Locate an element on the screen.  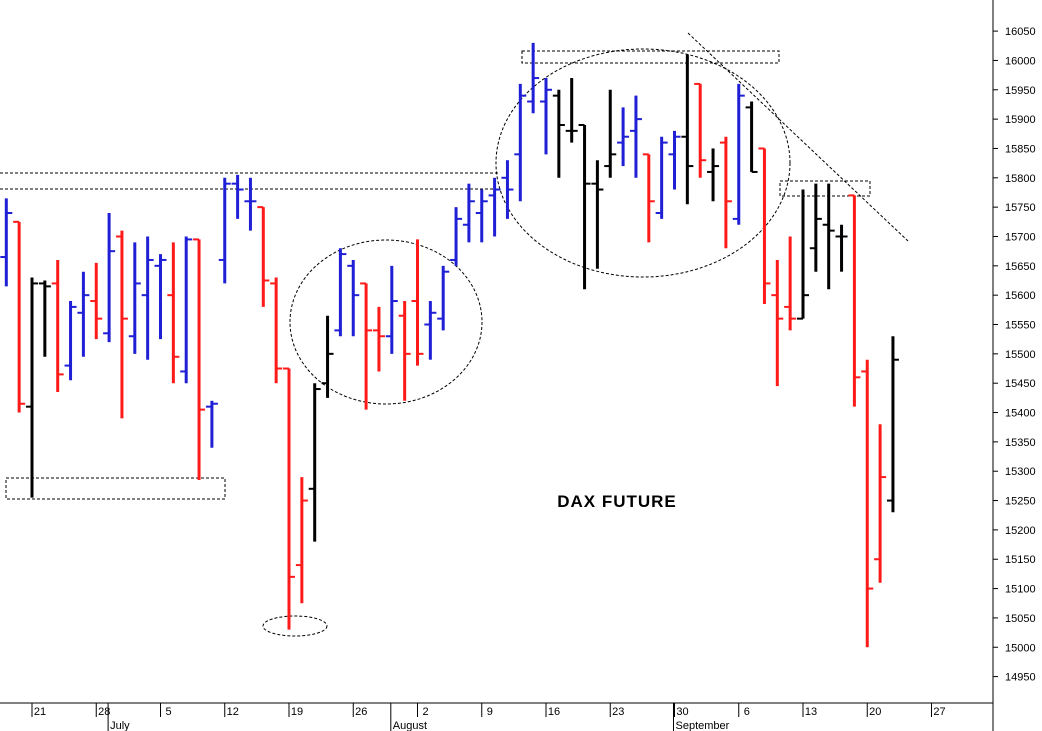
box is located at coordinates (825, 188).